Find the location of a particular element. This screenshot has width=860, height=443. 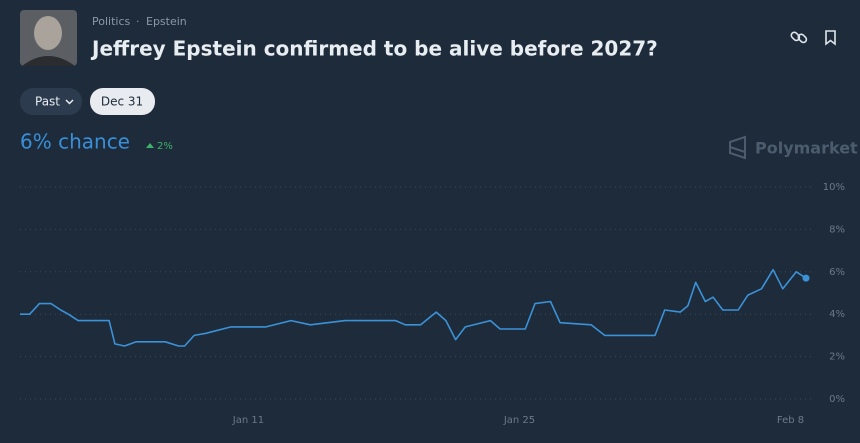

y-tick-label: 0% is located at coordinates (837, 399).